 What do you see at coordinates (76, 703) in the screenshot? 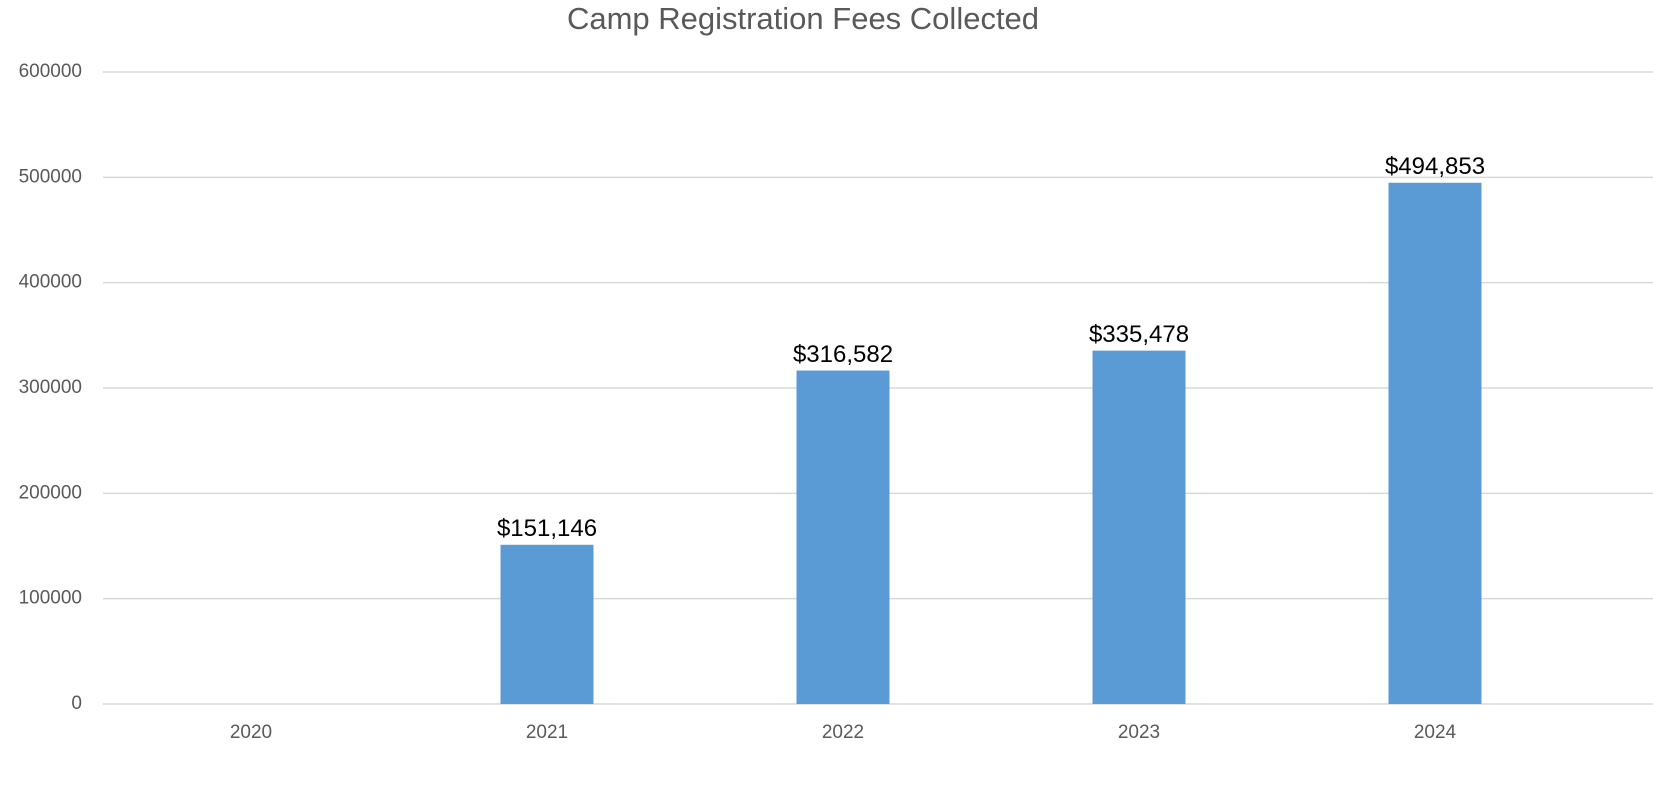
I see `y-tick-label: 0` at bounding box center [76, 703].